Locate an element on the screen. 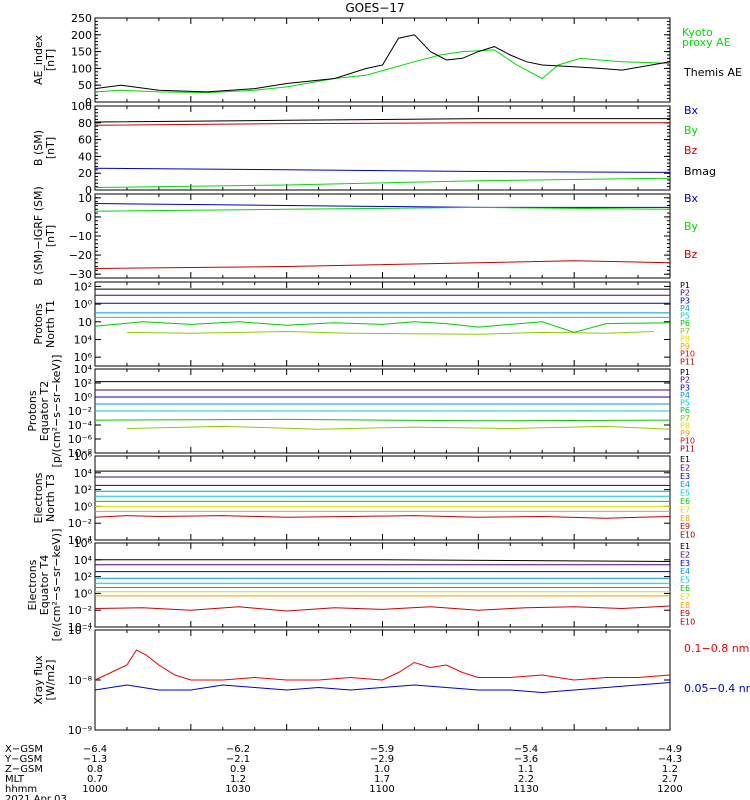 Image resolution: width=750 pixels, height=800 pixels. x-row-value: 1100 is located at coordinates (381, 789).